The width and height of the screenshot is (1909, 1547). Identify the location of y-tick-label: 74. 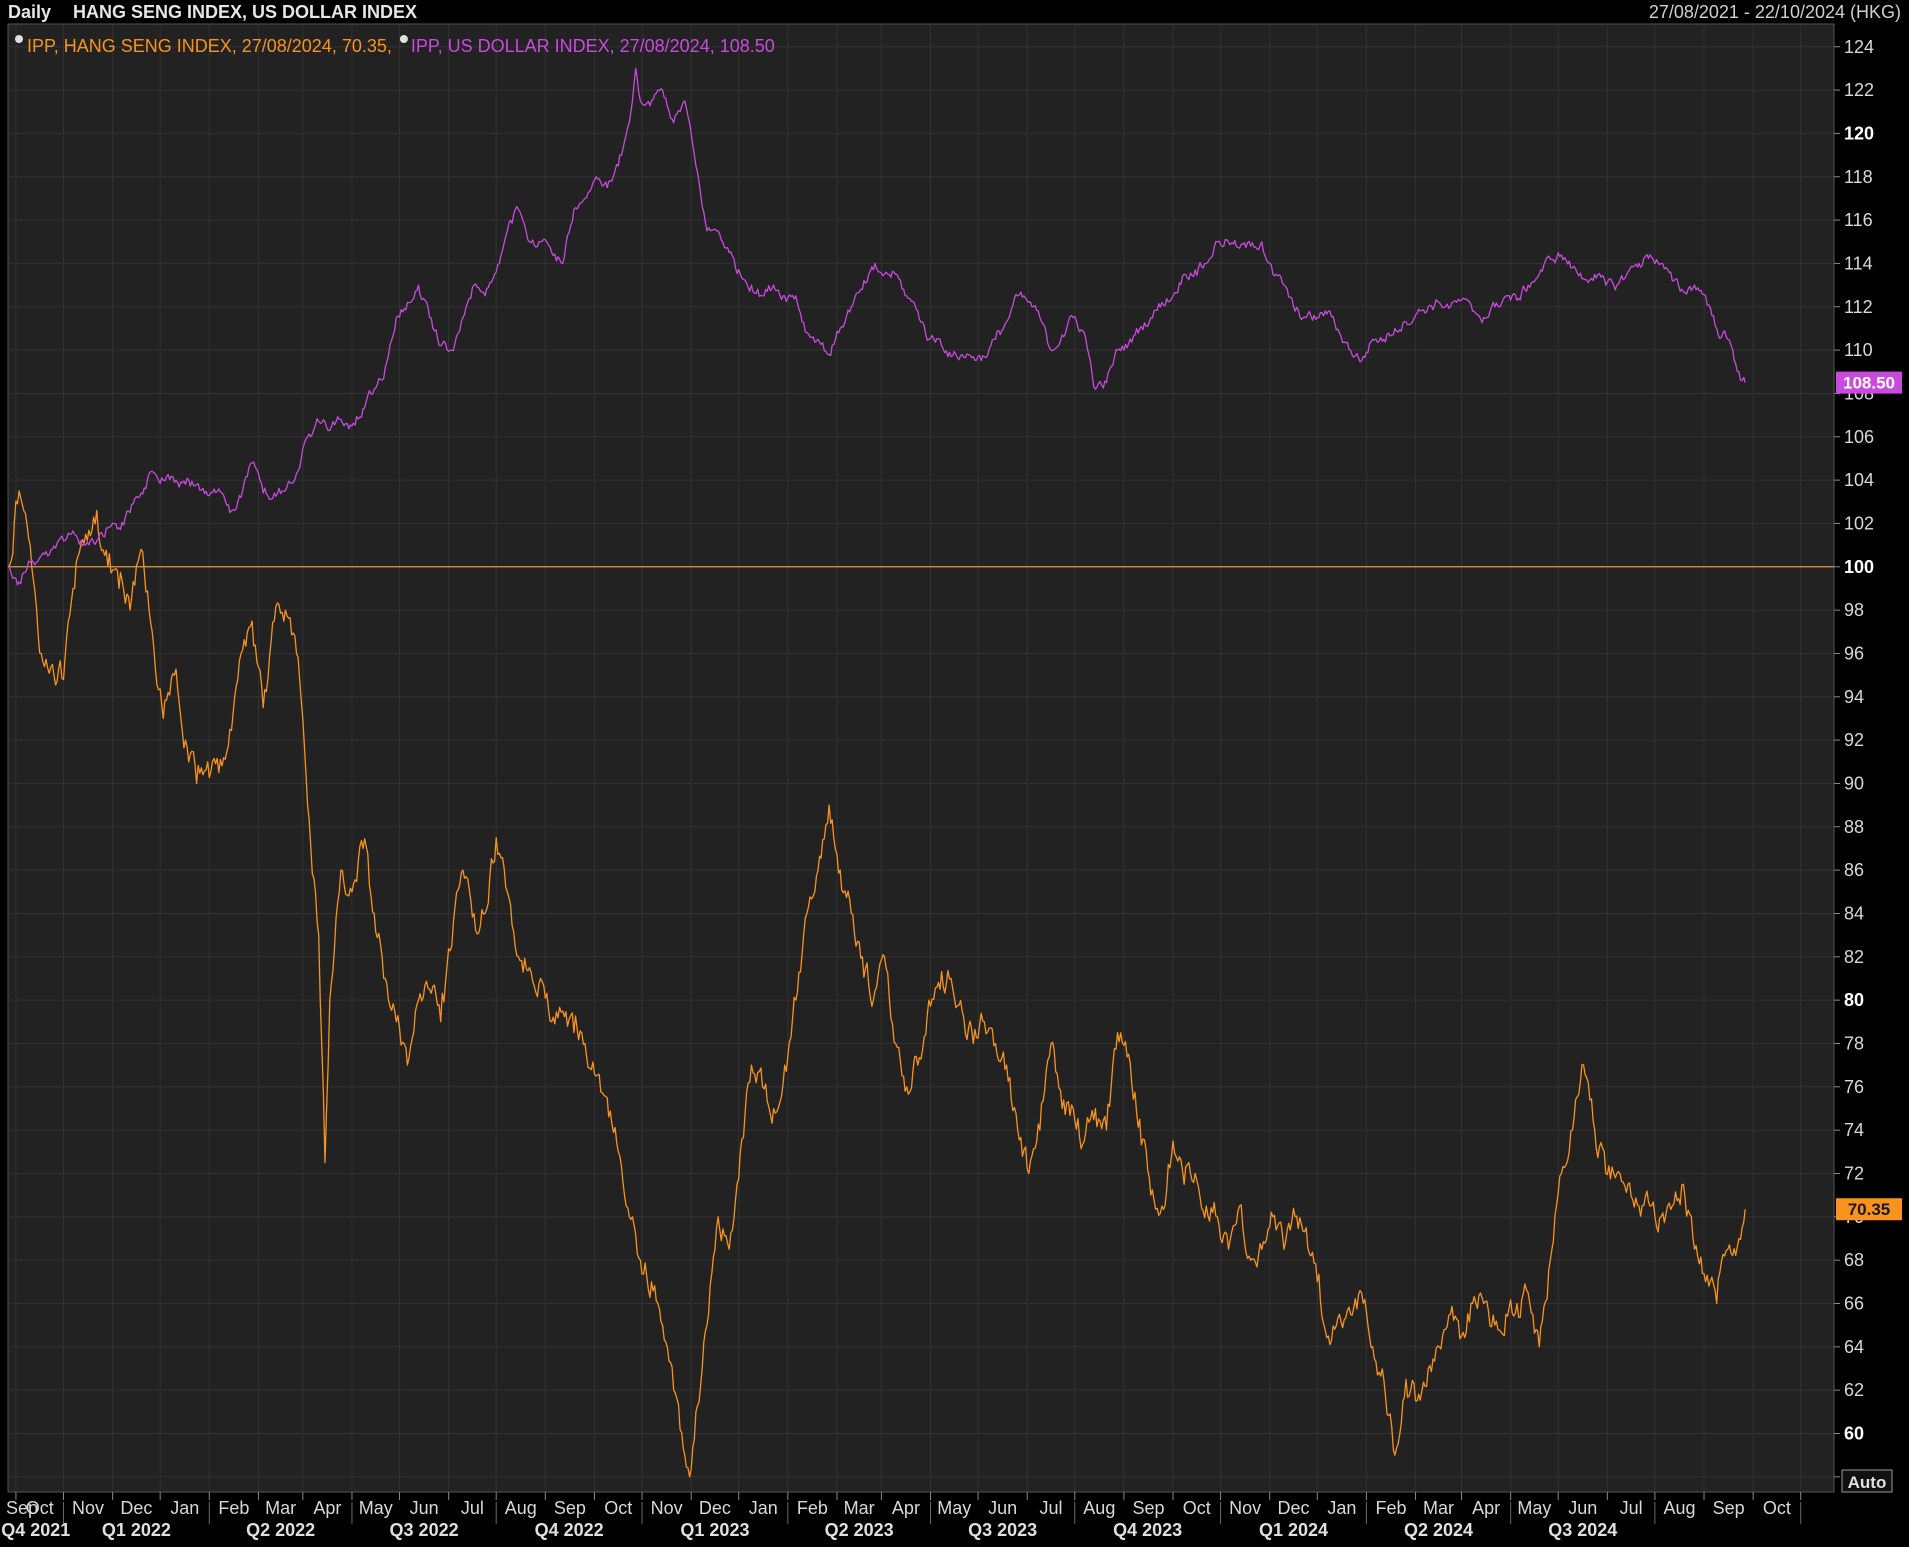
(1854, 1130).